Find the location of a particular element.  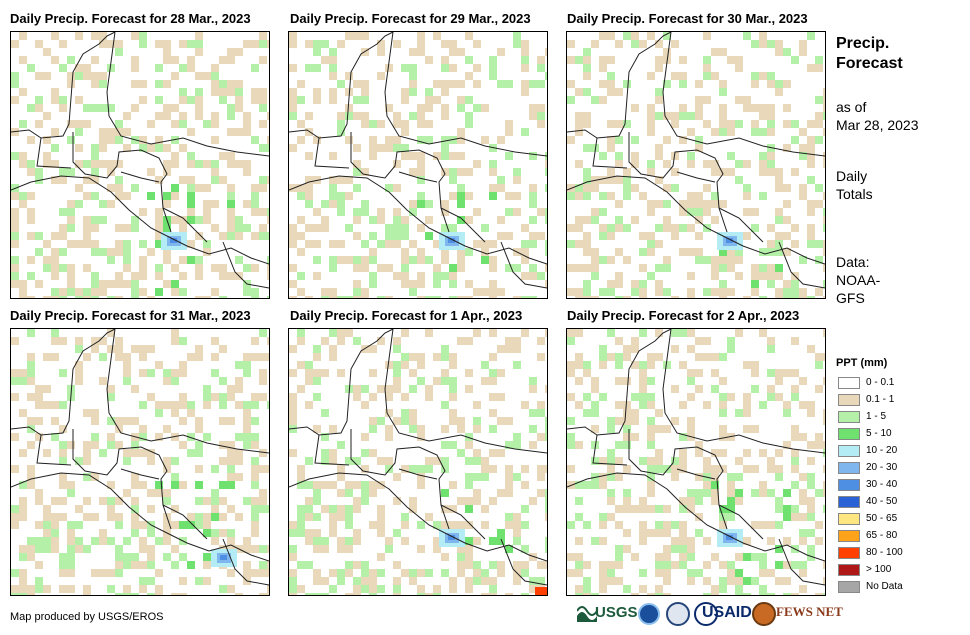

usgs-wave-icon is located at coordinates (587, 614).